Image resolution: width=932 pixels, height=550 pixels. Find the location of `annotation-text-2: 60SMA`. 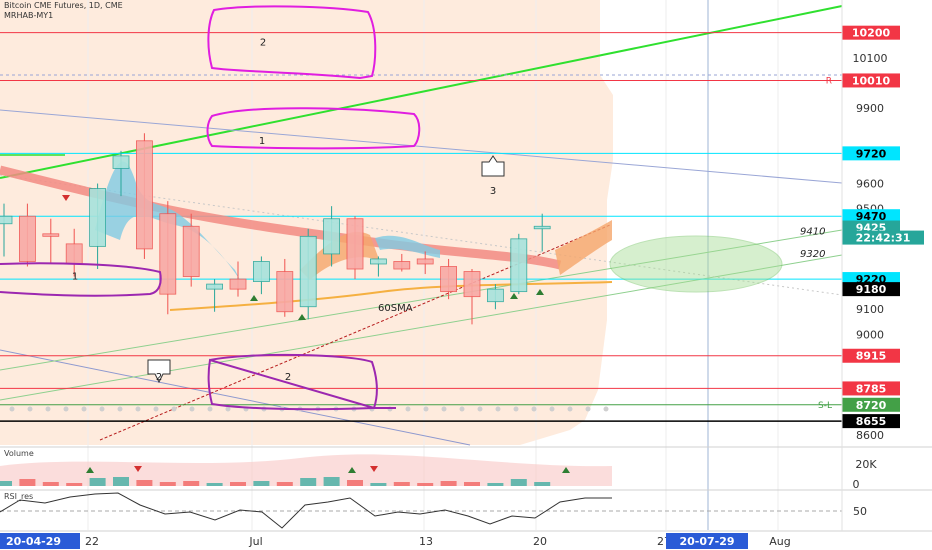

annotation-text-2: 60SMA is located at coordinates (395, 308).